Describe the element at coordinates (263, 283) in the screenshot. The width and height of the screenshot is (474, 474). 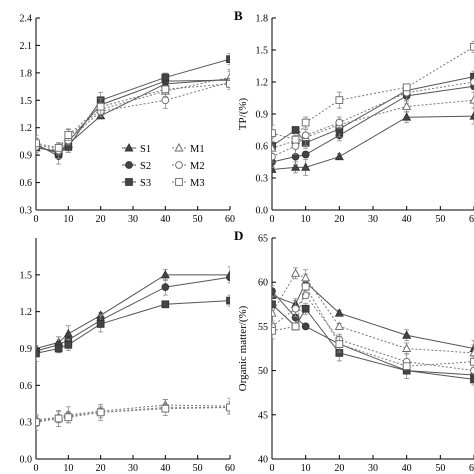
I see `y-tick-label: 60` at that location.